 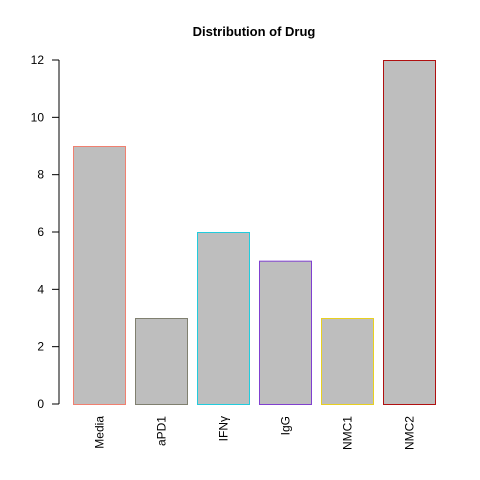 What do you see at coordinates (40, 232) in the screenshot?
I see `y-tick-label: 6` at bounding box center [40, 232].